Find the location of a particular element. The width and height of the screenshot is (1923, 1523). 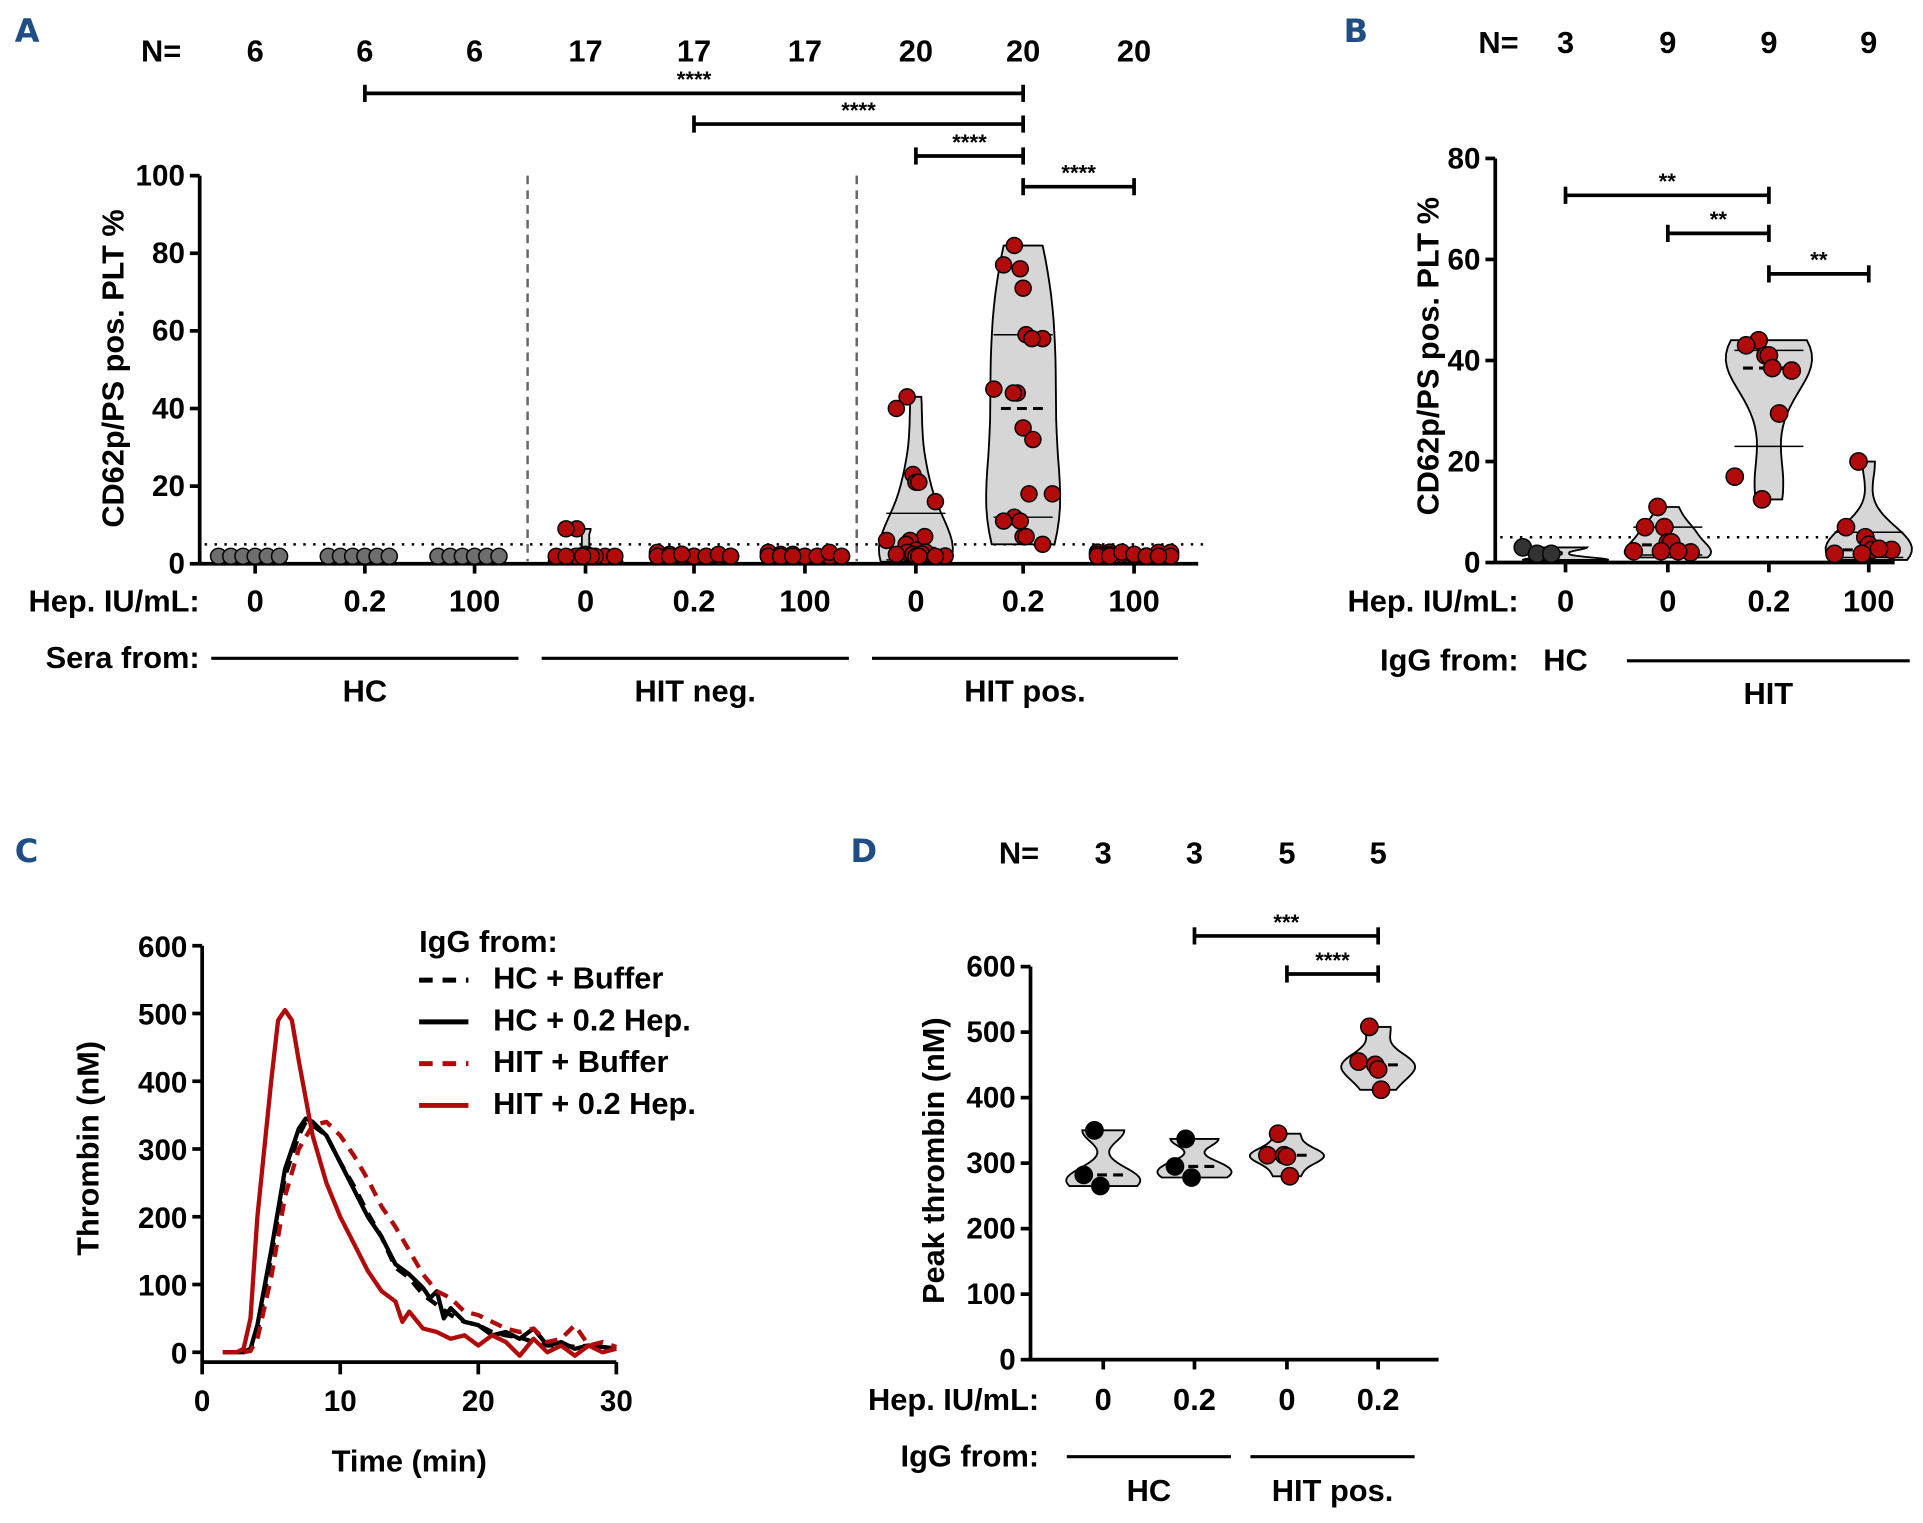

y-tick-label: 80 is located at coordinates (168, 253).